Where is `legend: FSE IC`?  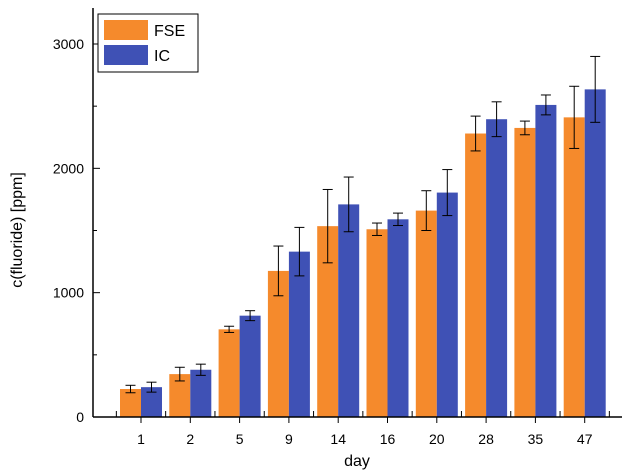 legend: FSE IC is located at coordinates (148, 43).